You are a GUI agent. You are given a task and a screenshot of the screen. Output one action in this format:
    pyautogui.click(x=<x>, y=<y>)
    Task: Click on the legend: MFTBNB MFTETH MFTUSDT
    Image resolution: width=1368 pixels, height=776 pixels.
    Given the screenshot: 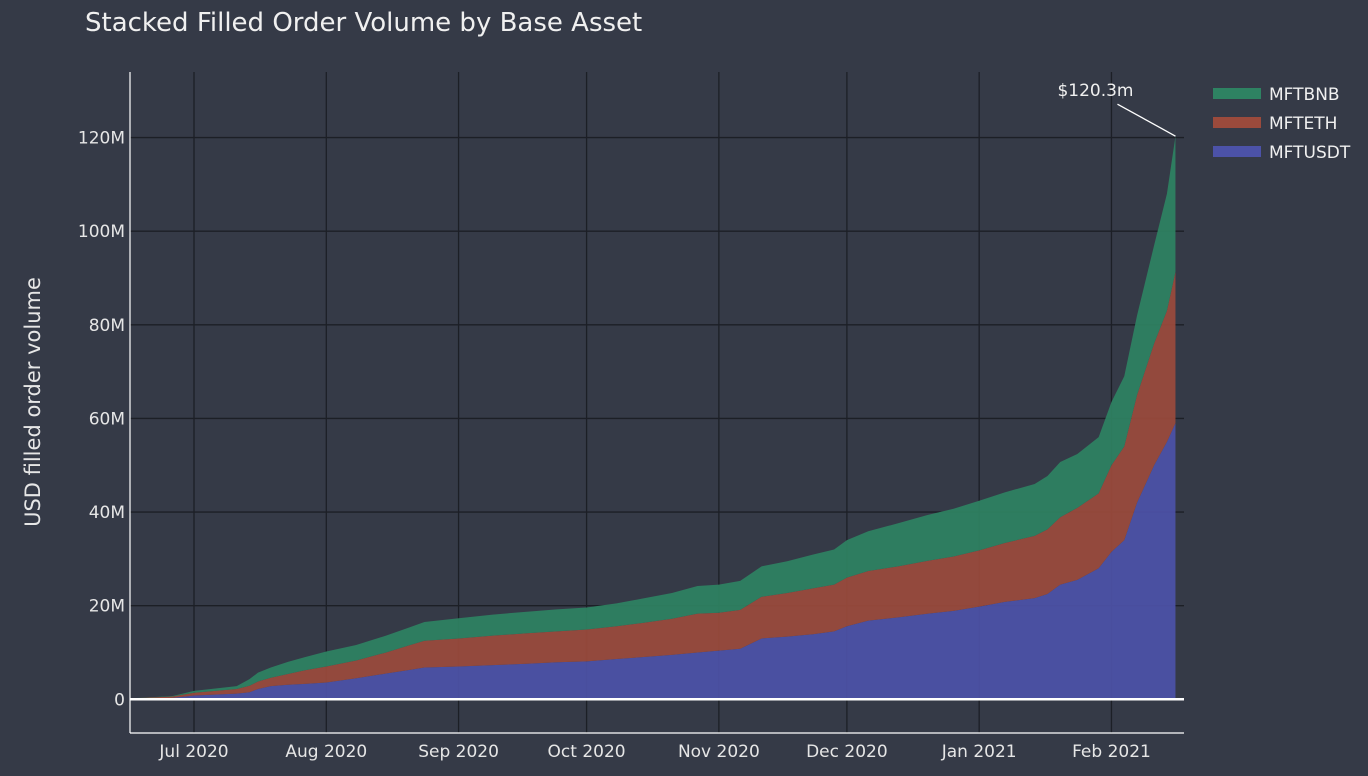 What is the action you would take?
    pyautogui.click(x=1282, y=124)
    